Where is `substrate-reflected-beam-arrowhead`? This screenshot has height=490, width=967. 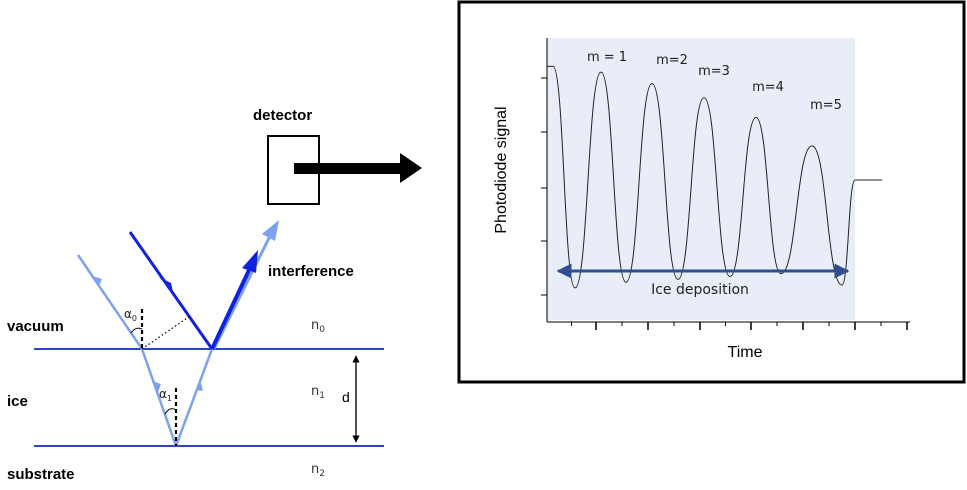 substrate-reflected-beam-arrowhead is located at coordinates (199, 385).